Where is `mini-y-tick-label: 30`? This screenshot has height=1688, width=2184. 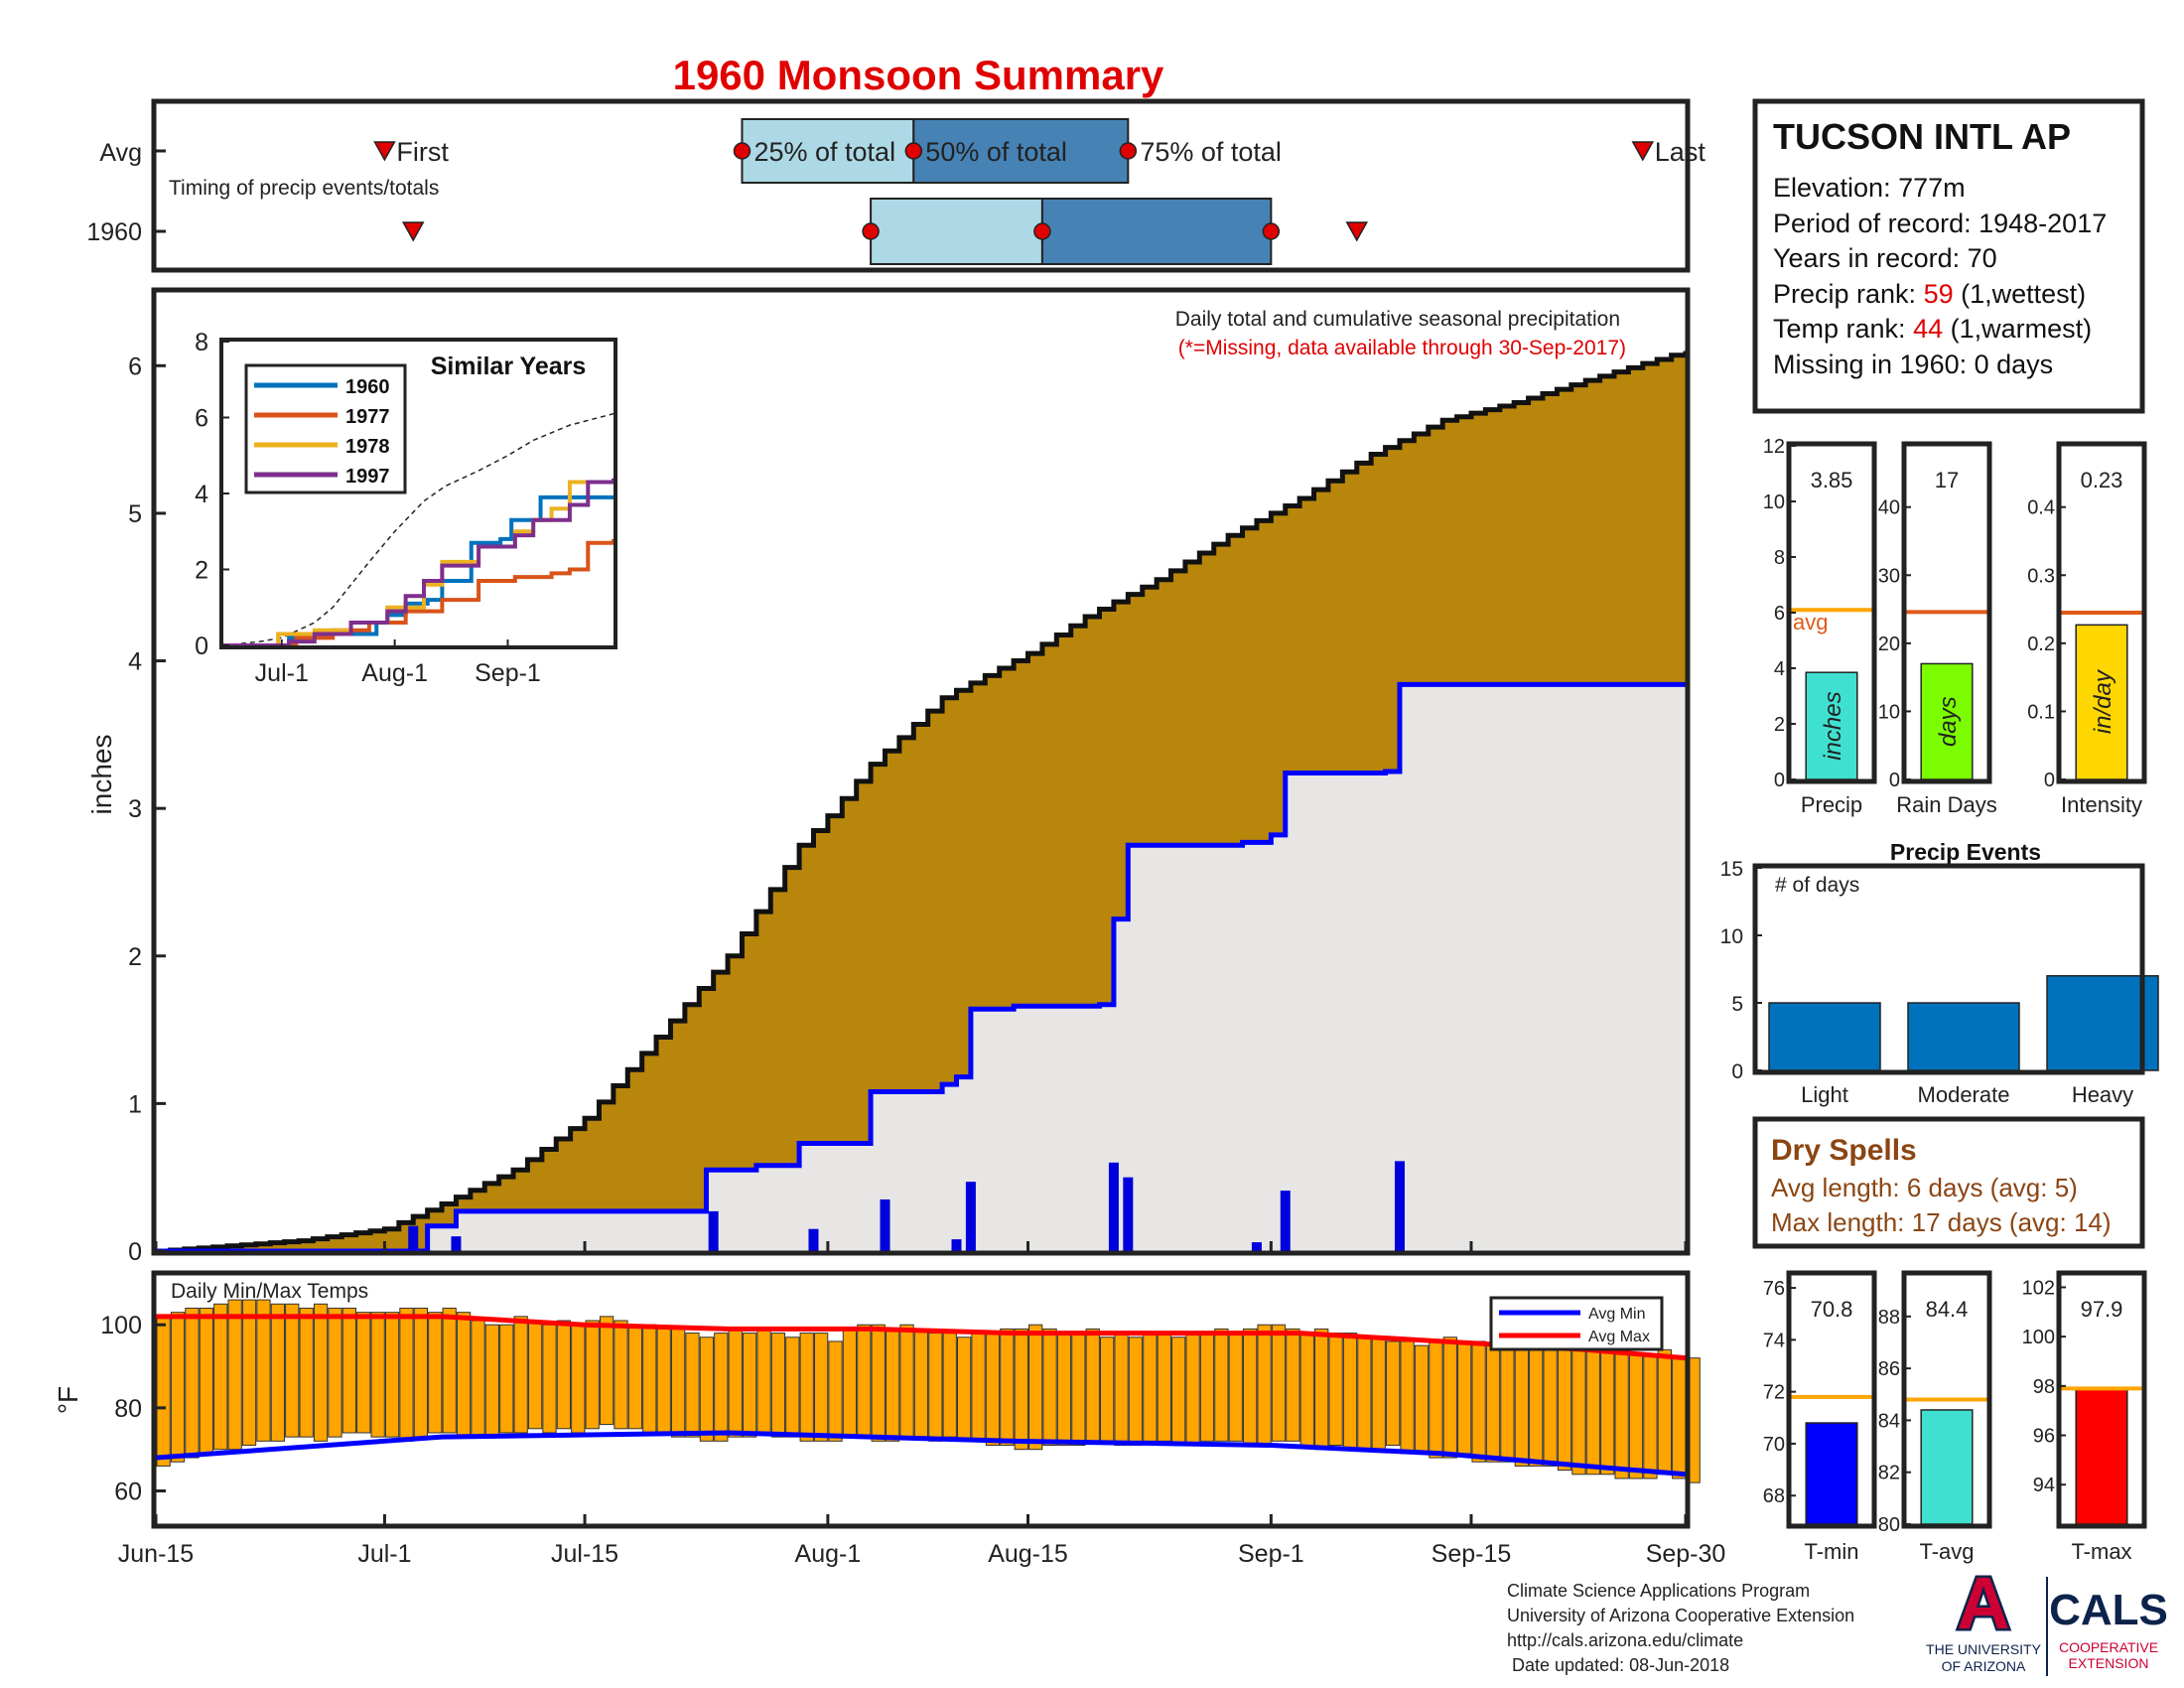
mini-y-tick-label: 30 is located at coordinates (1889, 576).